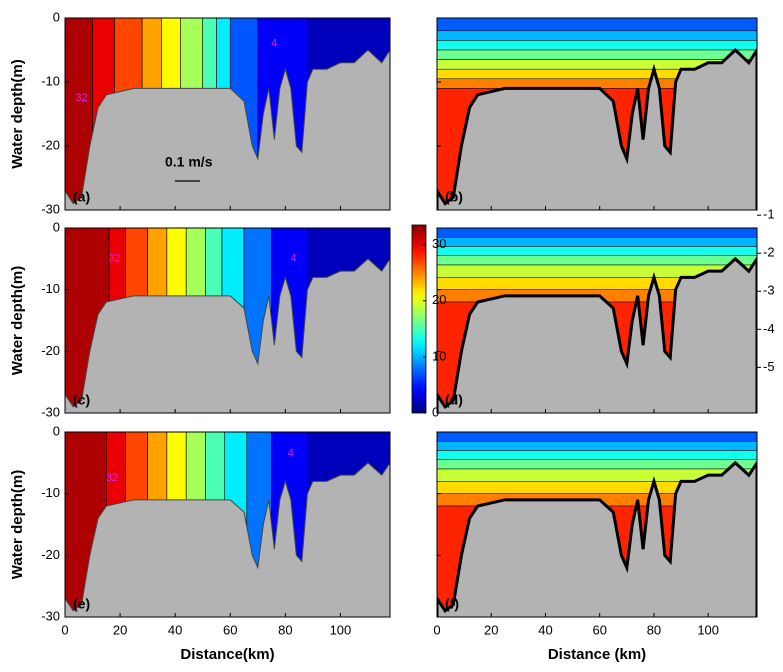  What do you see at coordinates (454, 197) in the screenshot?
I see `panel-label: (b)` at bounding box center [454, 197].